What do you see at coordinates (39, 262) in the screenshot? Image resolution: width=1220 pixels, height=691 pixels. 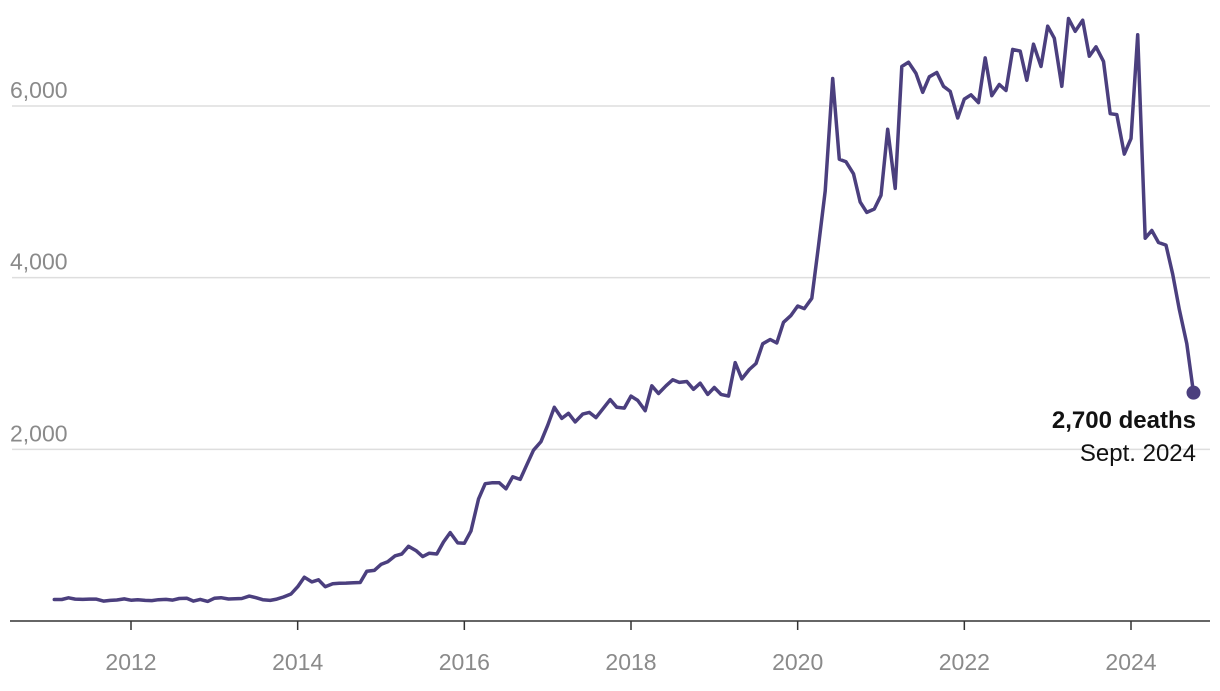 I see `y-tick-label: 4,000` at bounding box center [39, 262].